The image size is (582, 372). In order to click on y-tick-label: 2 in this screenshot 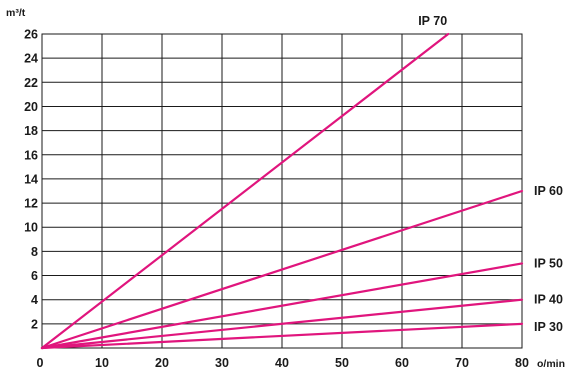, I will do `click(34, 324)`.